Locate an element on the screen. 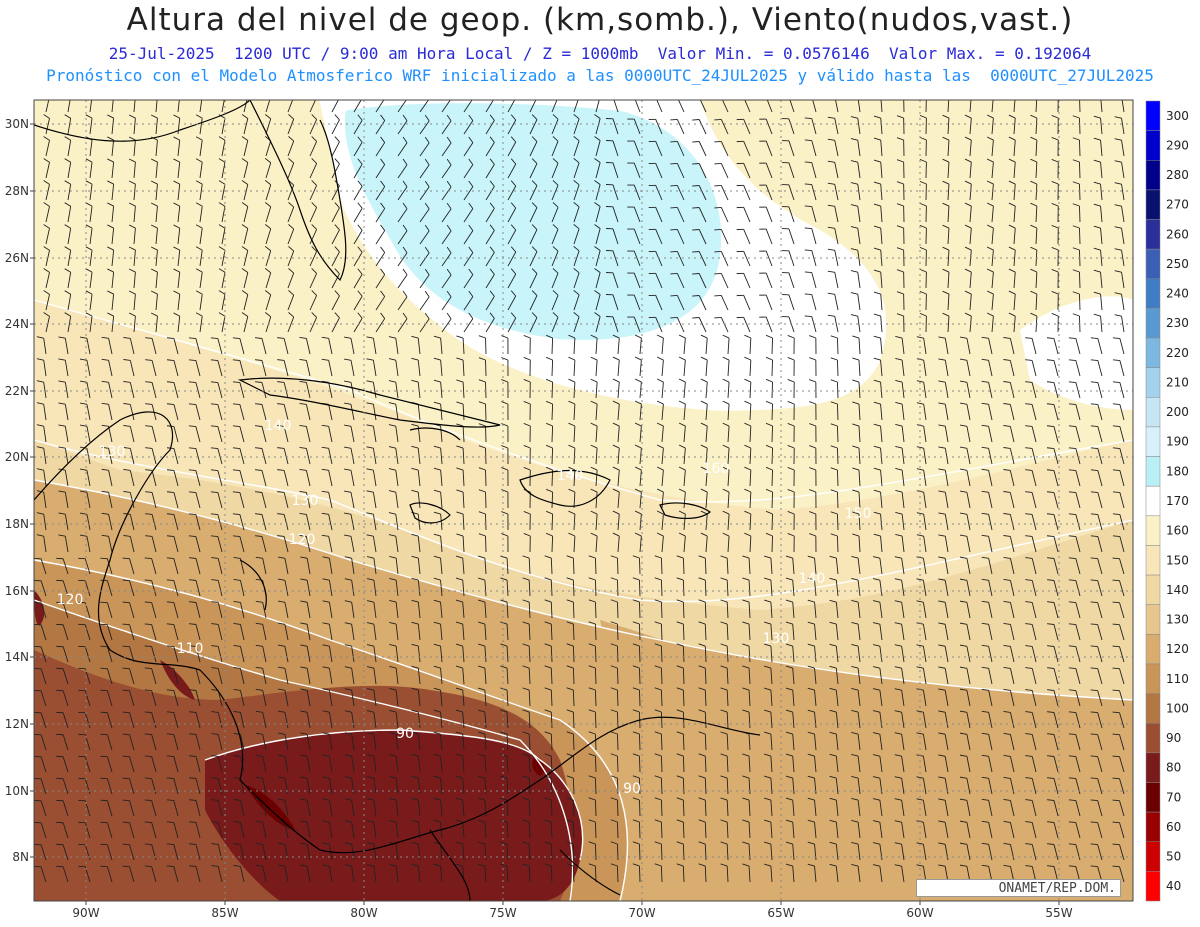 This screenshot has width=1200, height=927. colorbar-label: 120 is located at coordinates (1177, 649).